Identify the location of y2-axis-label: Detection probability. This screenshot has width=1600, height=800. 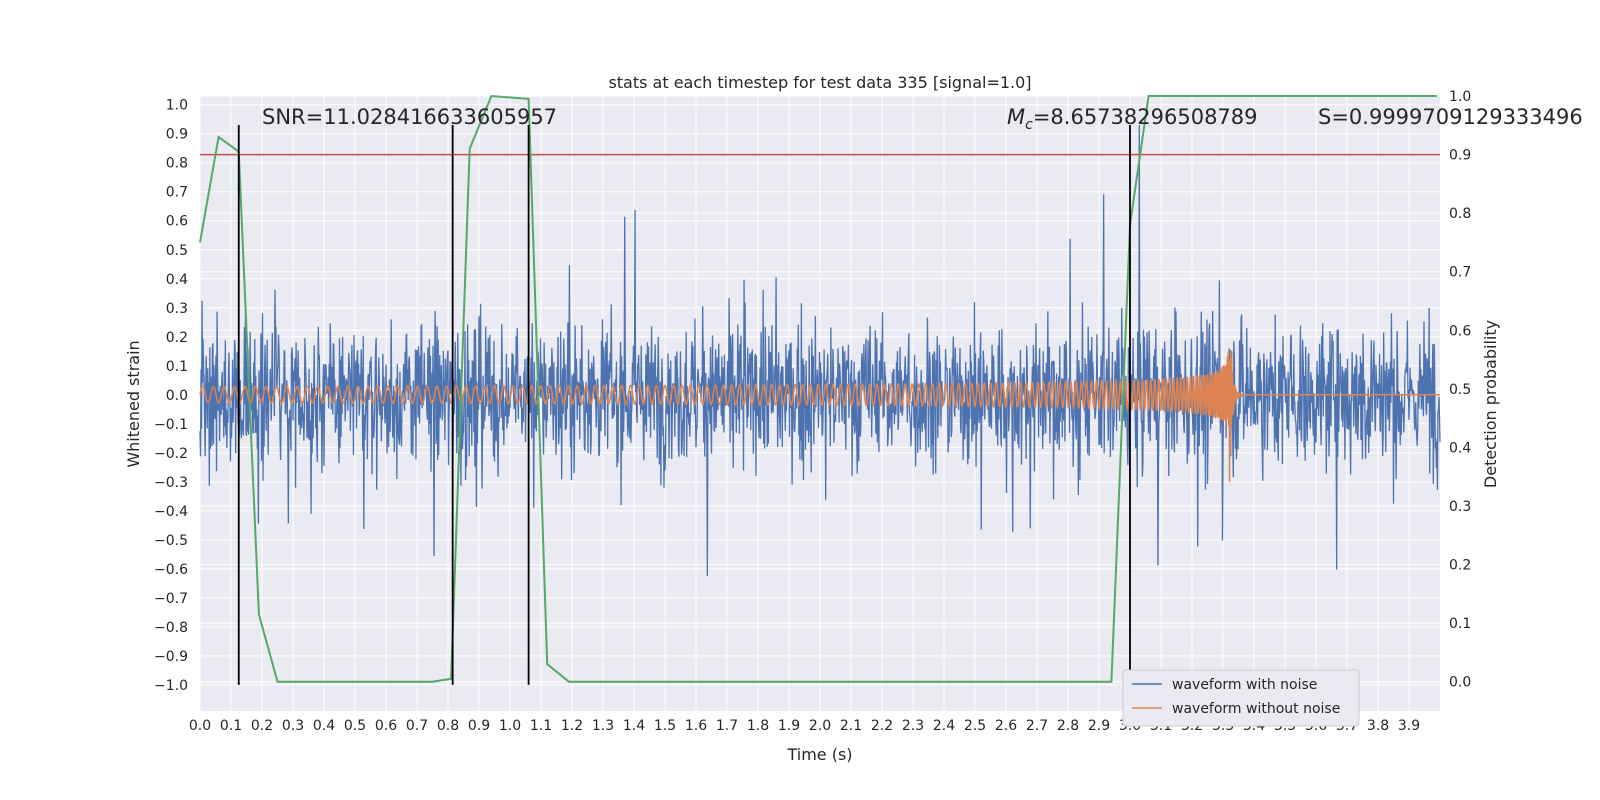
(1490, 404).